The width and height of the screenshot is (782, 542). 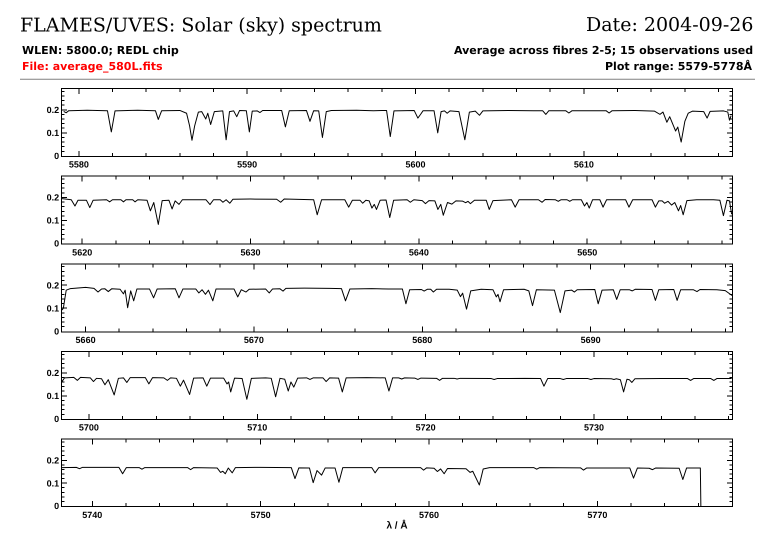 What do you see at coordinates (93, 66) in the screenshot?
I see `text: File: average_580L.fits` at bounding box center [93, 66].